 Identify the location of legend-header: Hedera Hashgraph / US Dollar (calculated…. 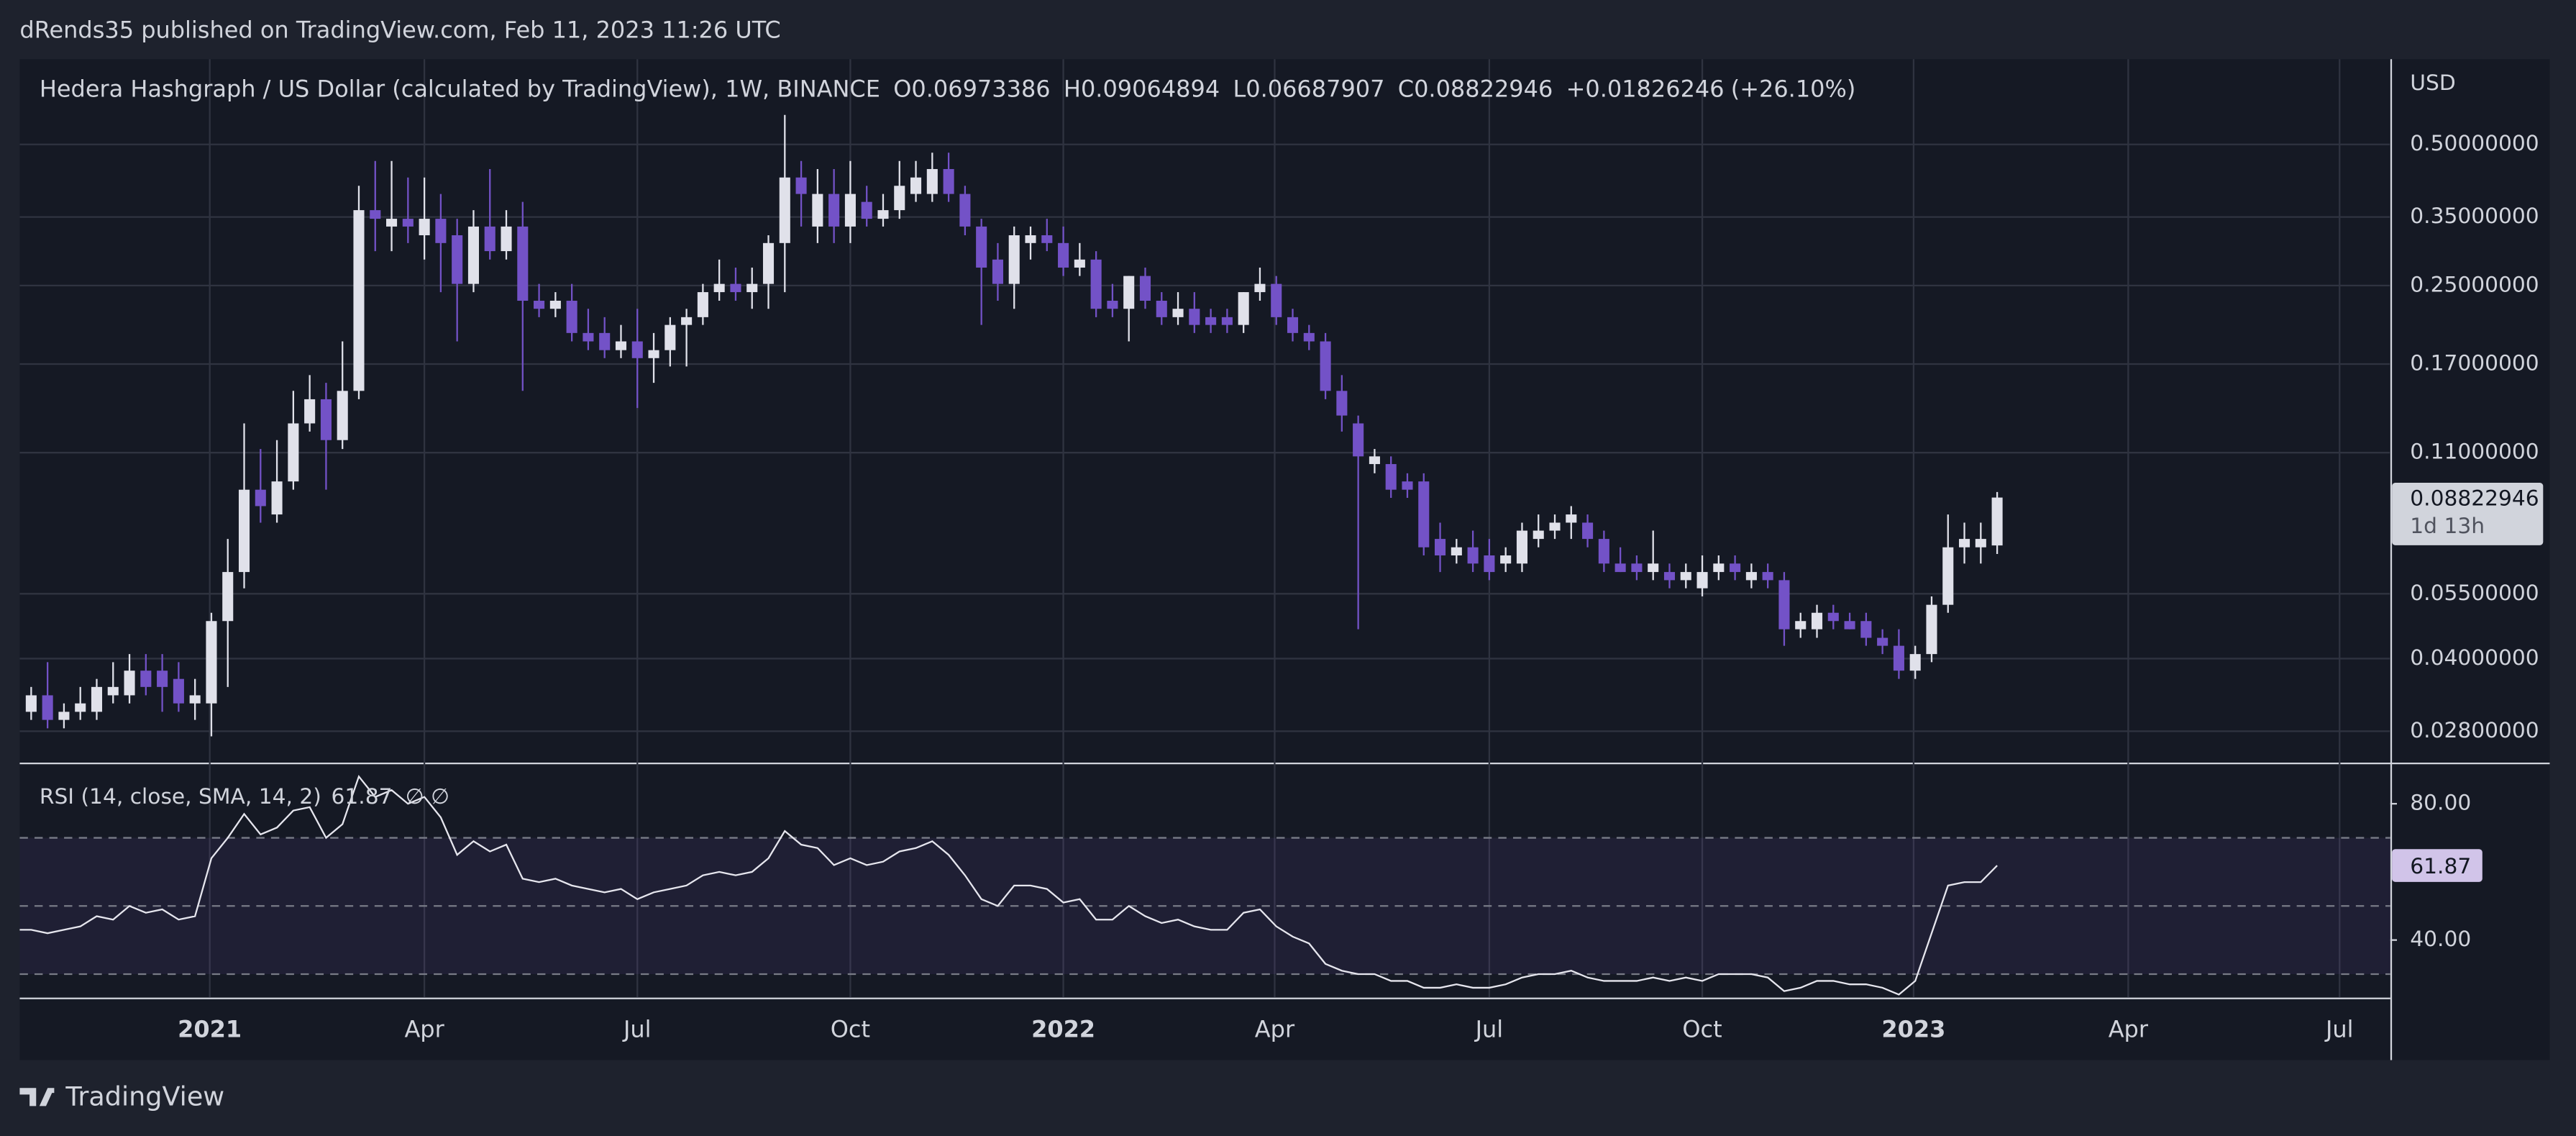
(948, 89).